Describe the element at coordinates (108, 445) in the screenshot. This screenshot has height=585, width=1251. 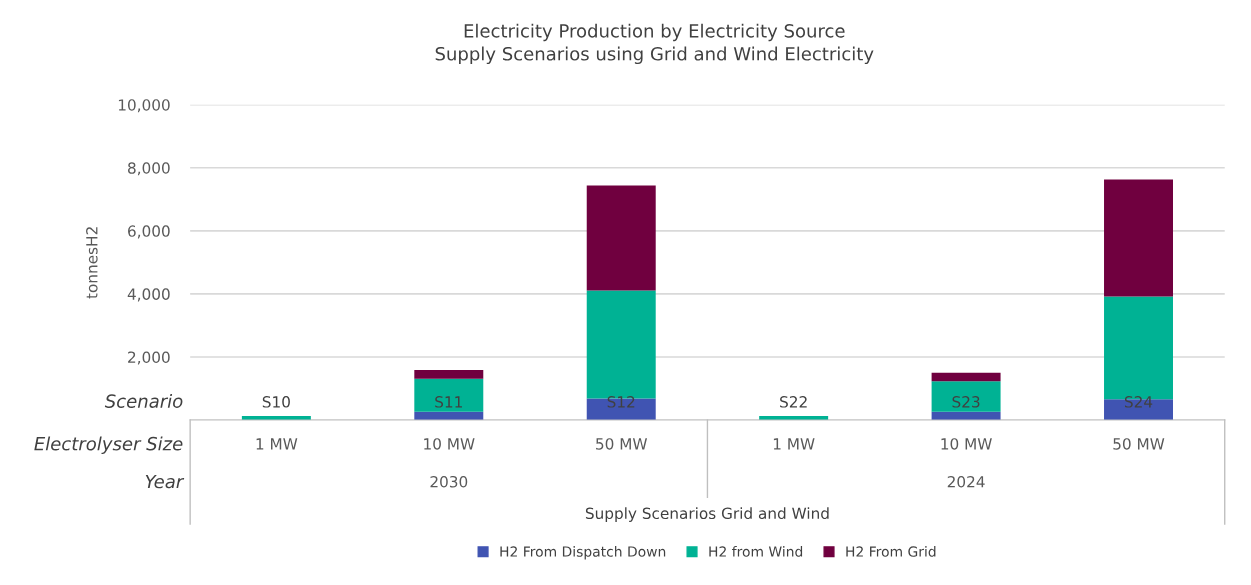
I see `text: Electrolyser Size` at that location.